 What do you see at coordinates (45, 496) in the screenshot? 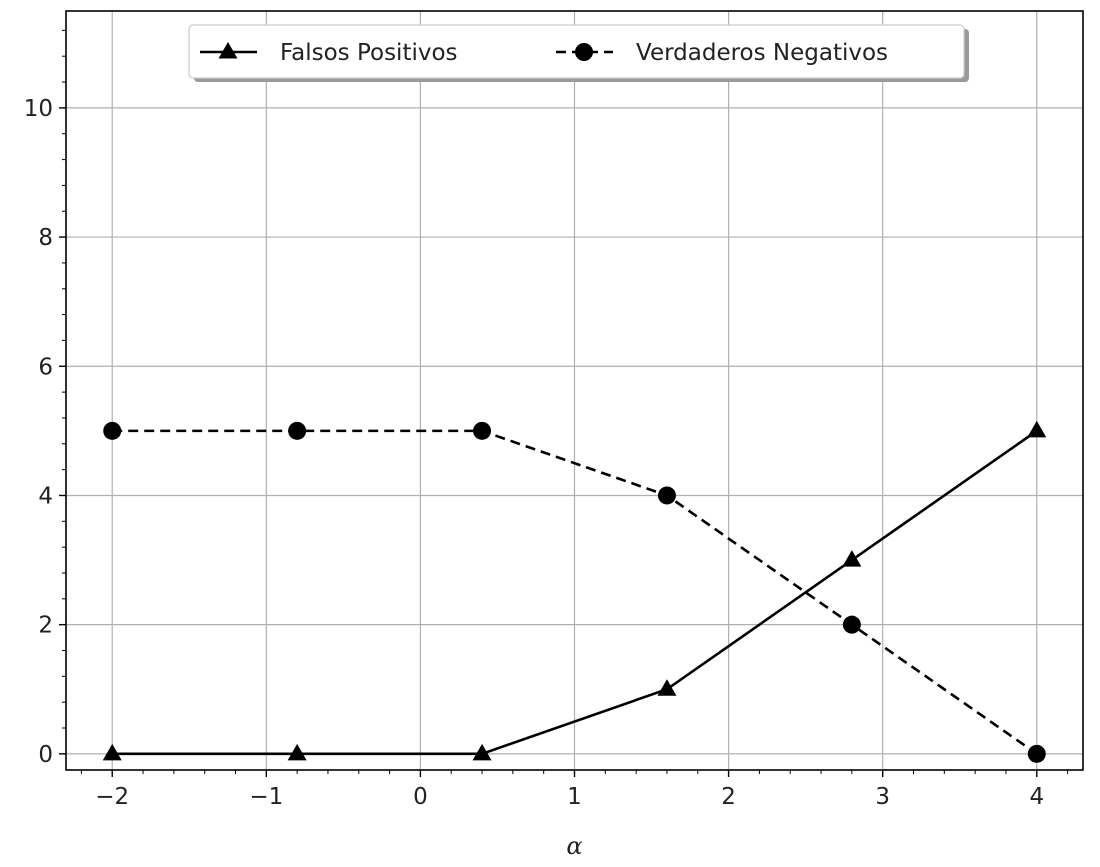
I see `y-tick-label: 4` at bounding box center [45, 496].